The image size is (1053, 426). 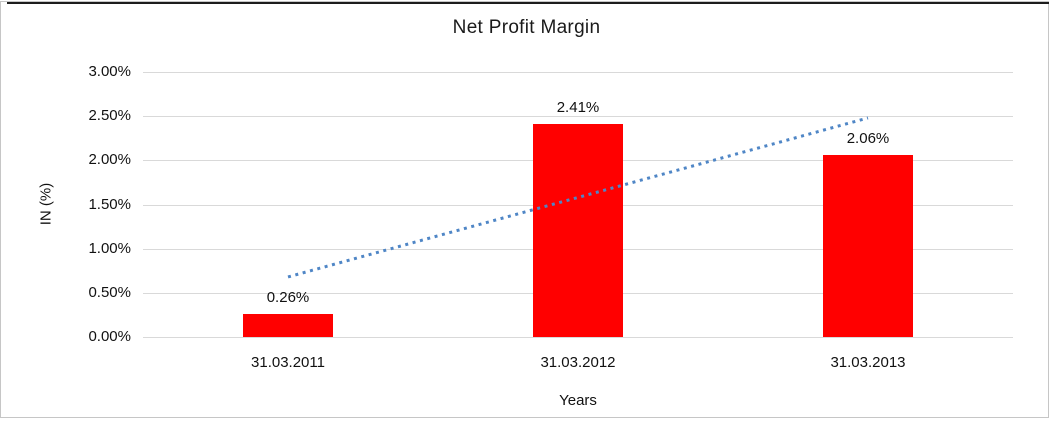 I want to click on chart-title: Net Profit Margin, so click(x=526, y=27).